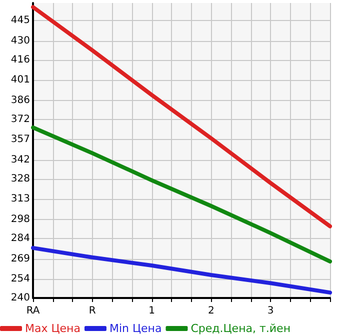 The image size is (345, 335). What do you see at coordinates (20, 80) in the screenshot?
I see `y-tick-label: 401` at bounding box center [20, 80].